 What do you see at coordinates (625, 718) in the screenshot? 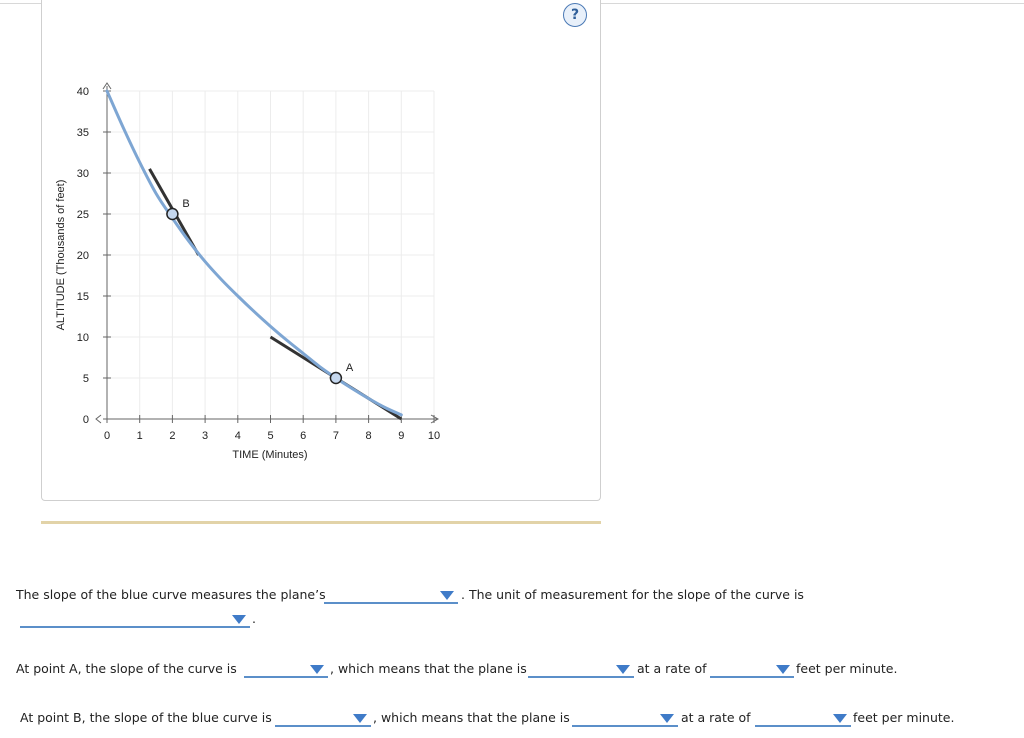
I see `q3-direction-dropdown` at bounding box center [625, 718].